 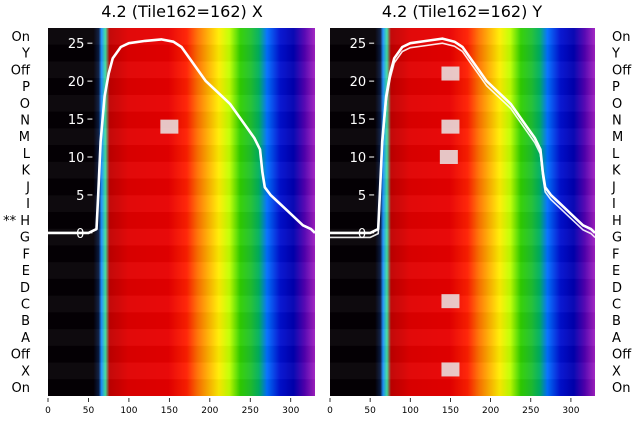 I want to click on row-label: ** H, so click(x=16, y=221).